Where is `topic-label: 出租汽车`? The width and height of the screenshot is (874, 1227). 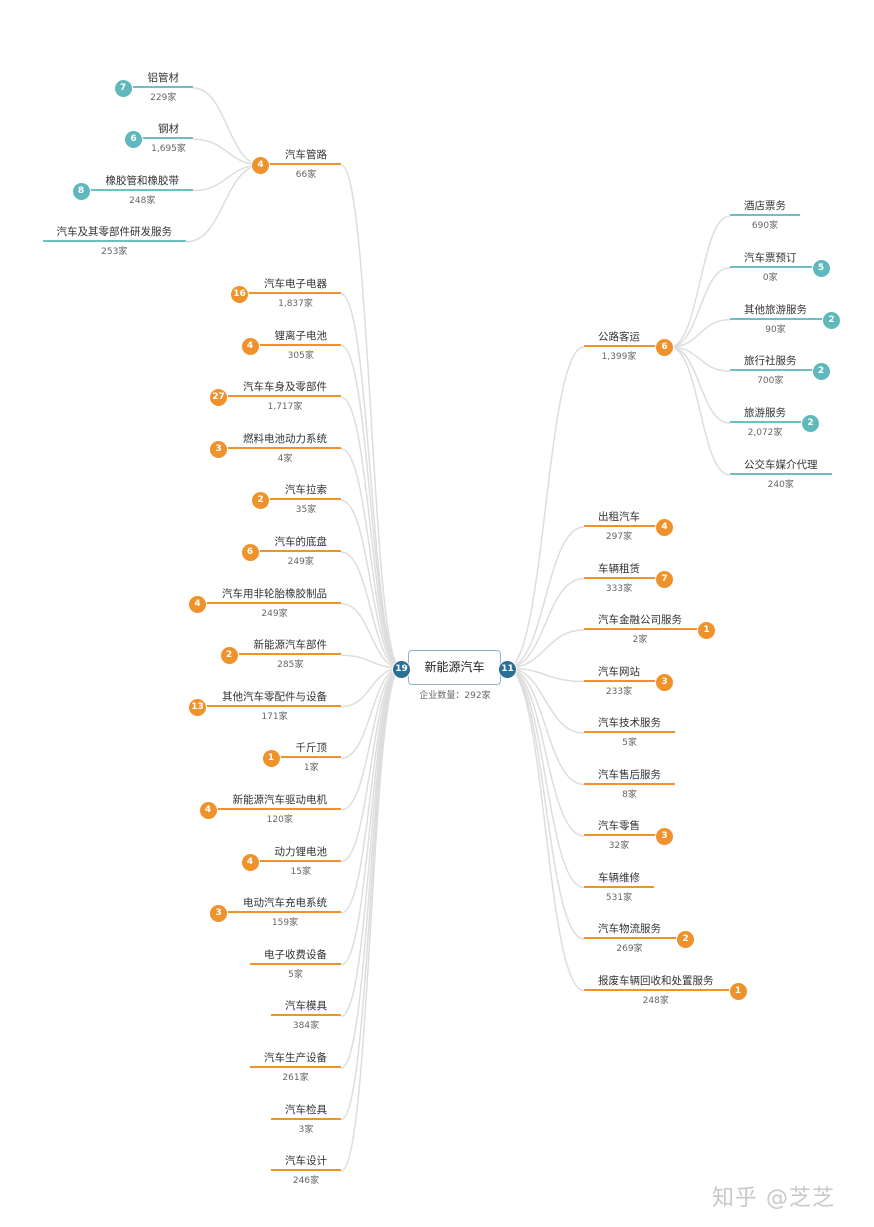 topic-label: 出租汽车 is located at coordinates (624, 518).